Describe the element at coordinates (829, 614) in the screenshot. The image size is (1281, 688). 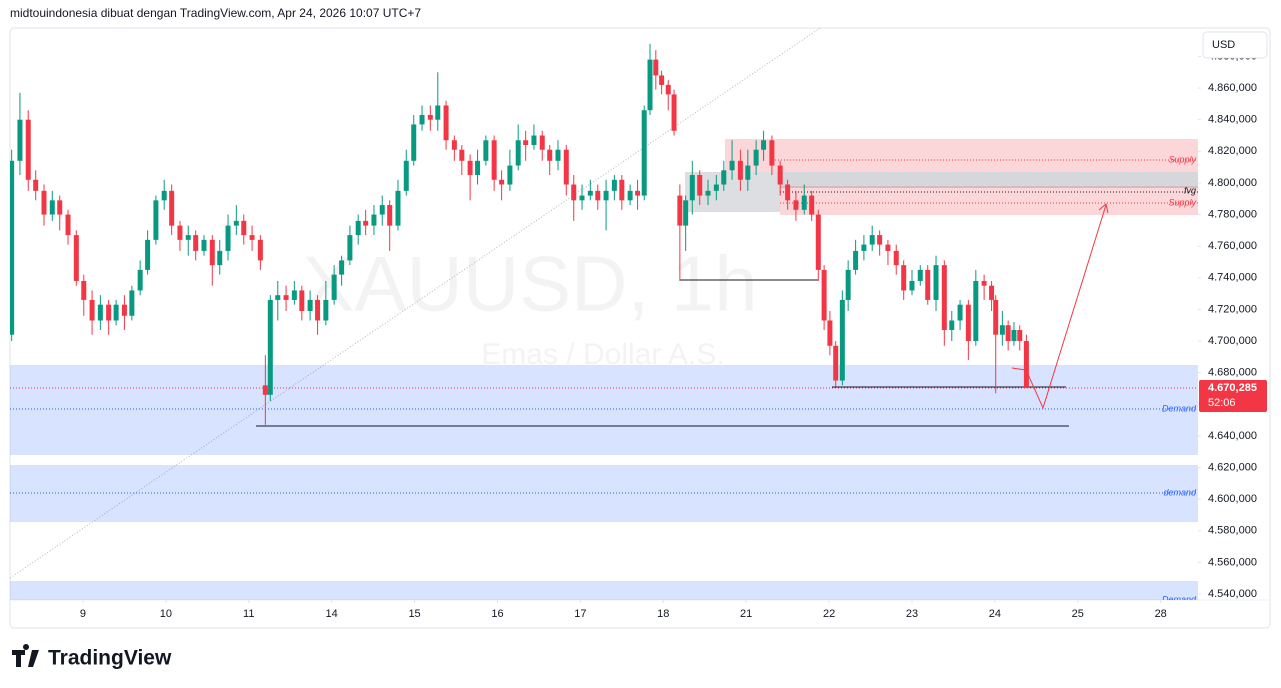
I see `x-tick-label: 22` at that location.